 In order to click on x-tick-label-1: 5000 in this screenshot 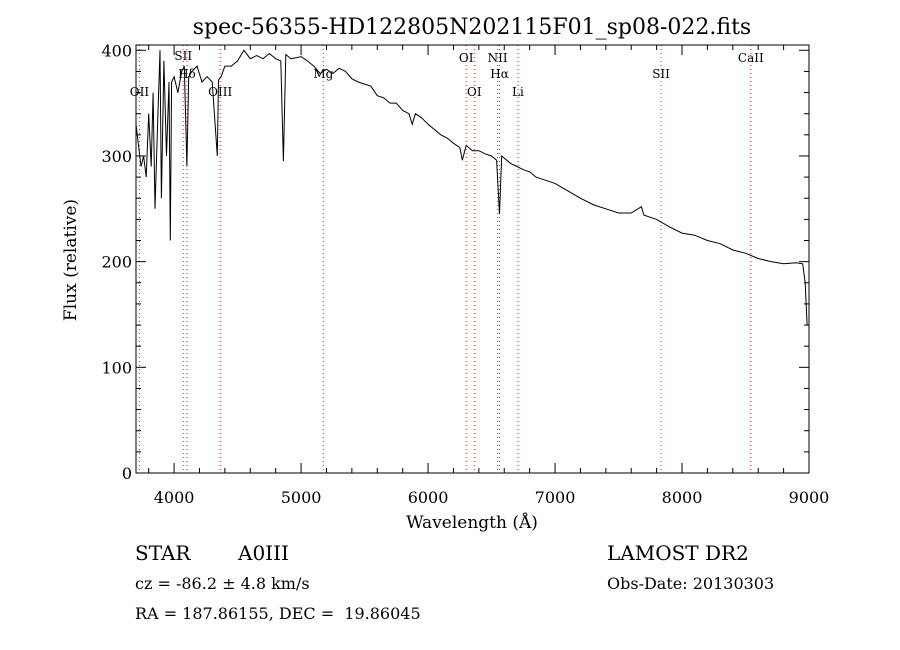, I will do `click(301, 497)`.